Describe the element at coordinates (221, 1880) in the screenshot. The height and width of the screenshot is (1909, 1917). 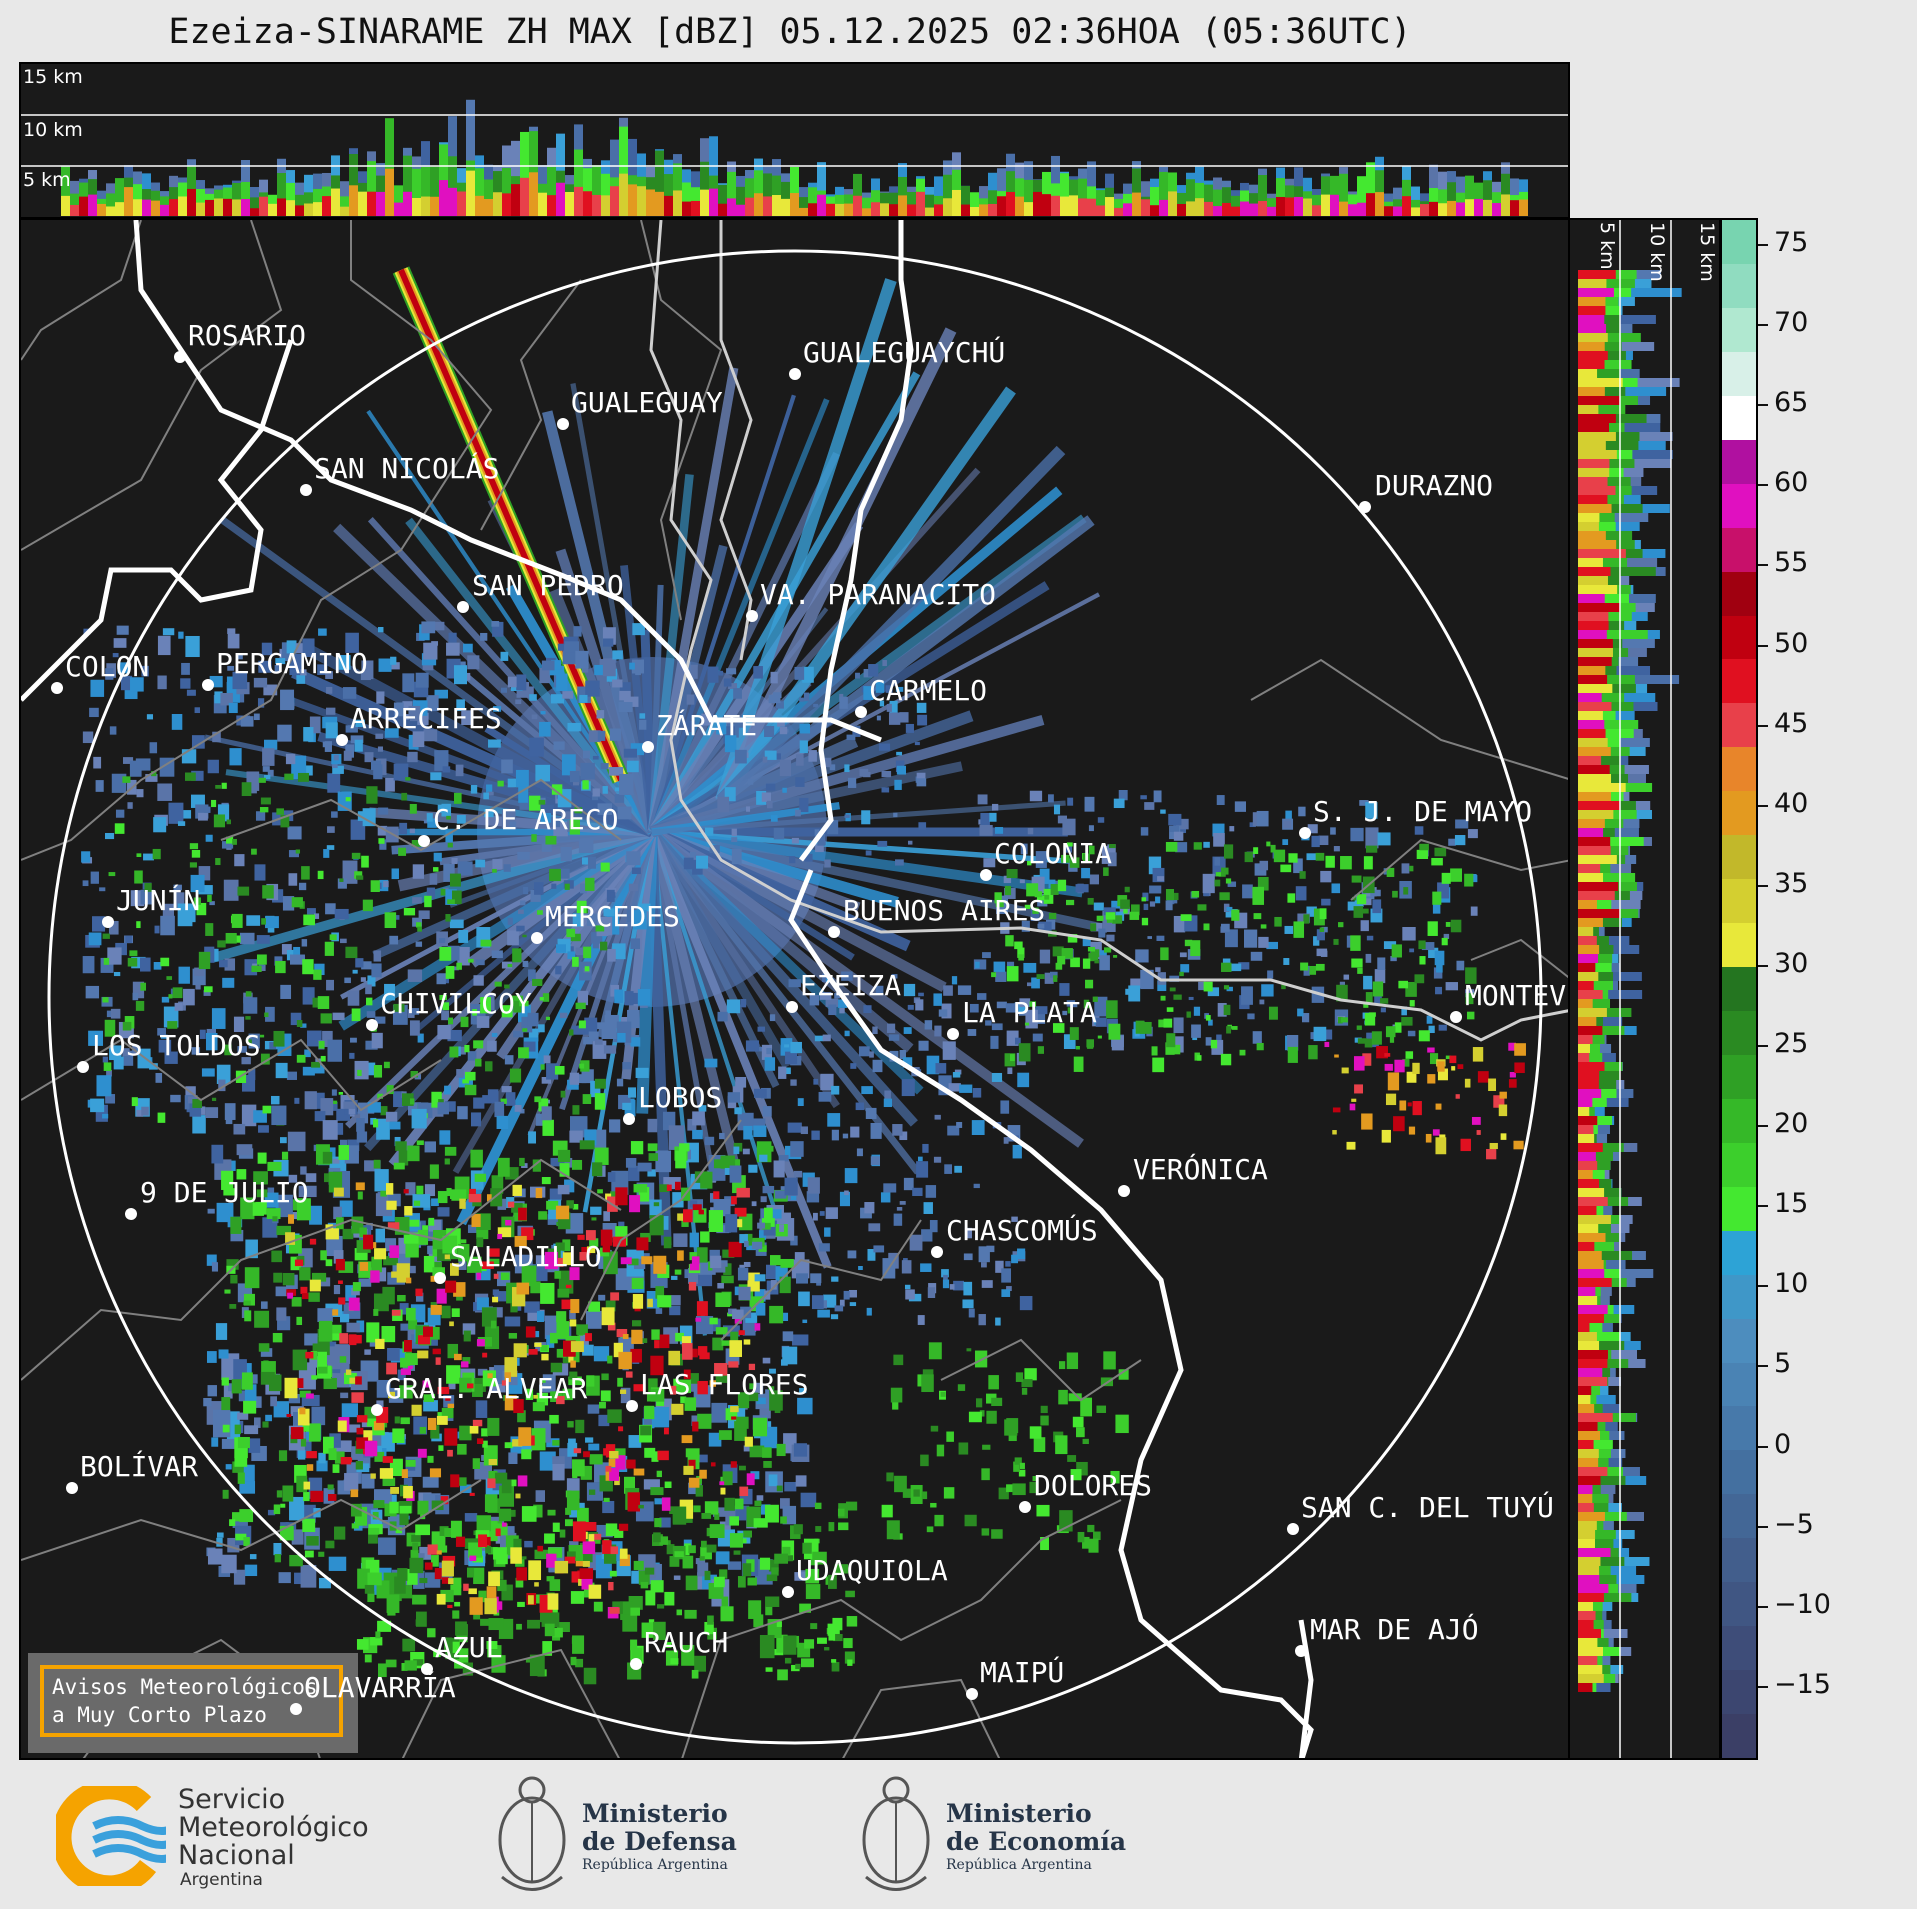
I see `smn-line4: Argentina` at that location.